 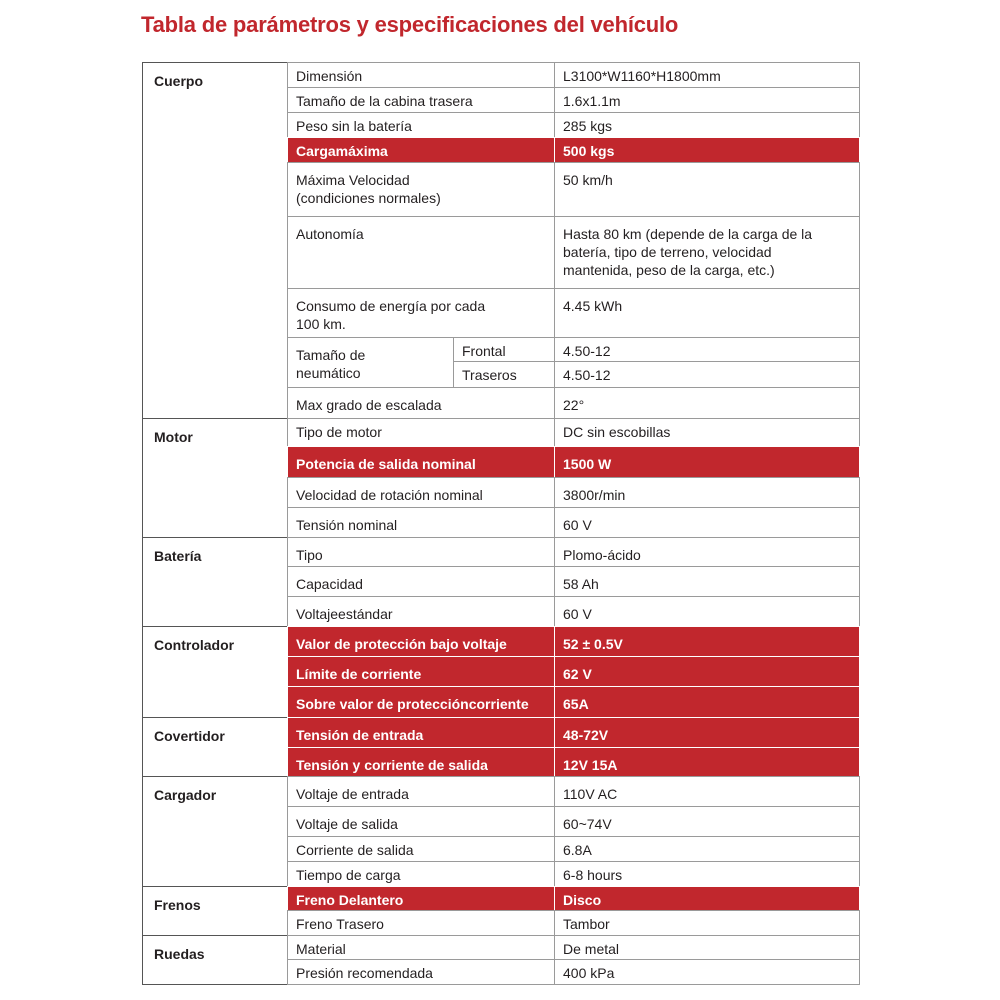 What do you see at coordinates (347, 824) in the screenshot?
I see `param-cell-text: Voltaje de salida` at bounding box center [347, 824].